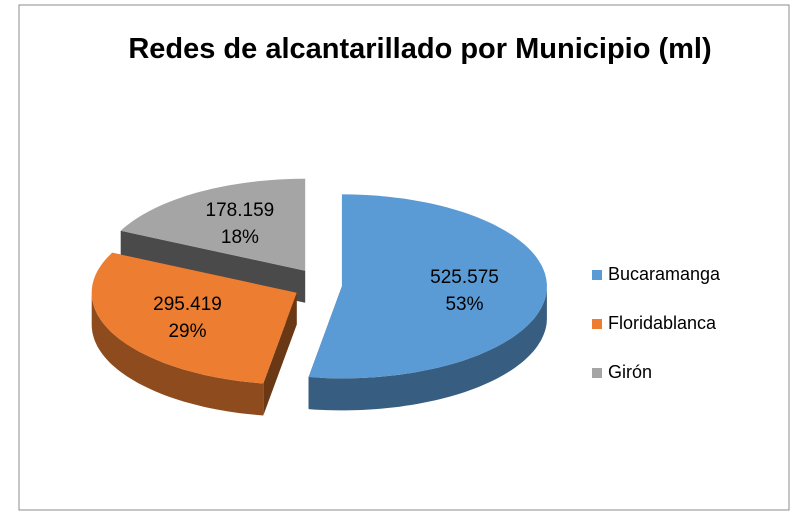 This screenshot has height=520, width=811. I want to click on percent-label: 29%, so click(187, 331).